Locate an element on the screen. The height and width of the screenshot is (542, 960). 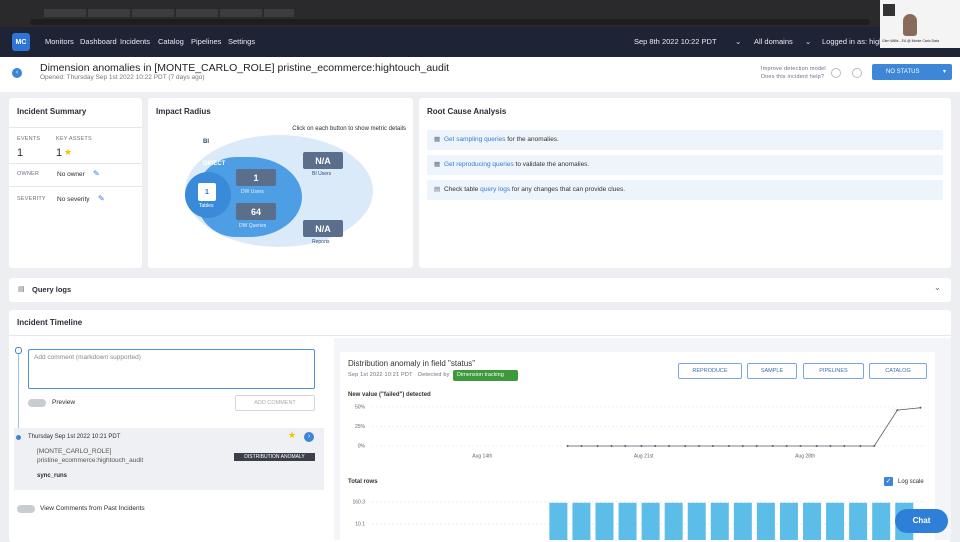
link: Get reproducing queries is located at coordinates (478, 164).